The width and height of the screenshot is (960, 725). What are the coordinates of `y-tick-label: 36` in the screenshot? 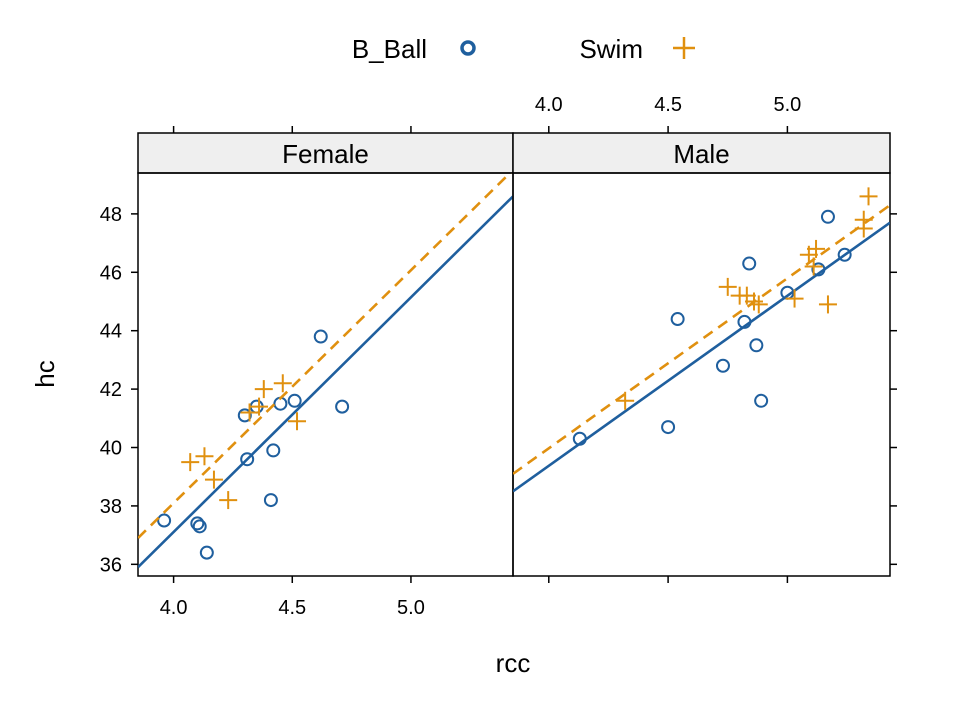 It's located at (111, 565).